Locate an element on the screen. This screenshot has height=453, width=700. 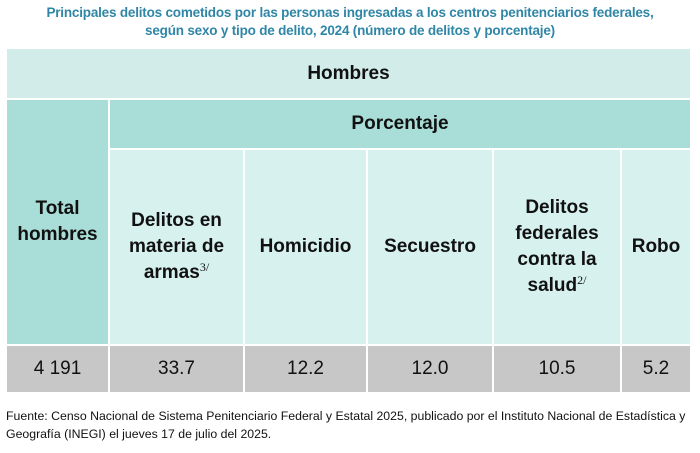
column-label: Robo is located at coordinates (656, 246).